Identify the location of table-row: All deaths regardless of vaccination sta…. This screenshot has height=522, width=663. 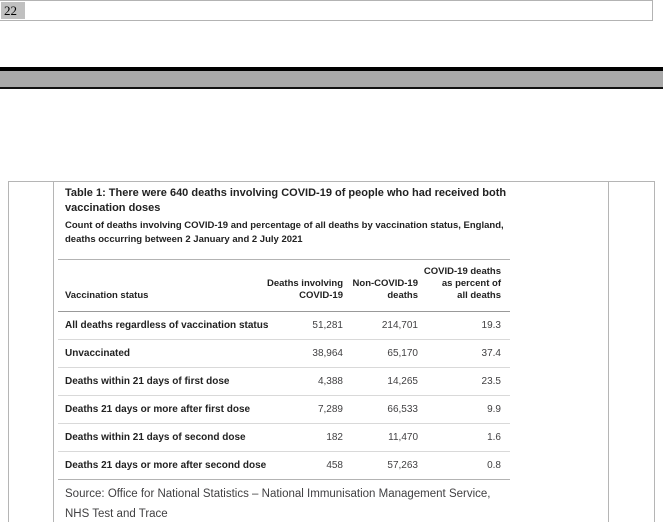
(284, 326).